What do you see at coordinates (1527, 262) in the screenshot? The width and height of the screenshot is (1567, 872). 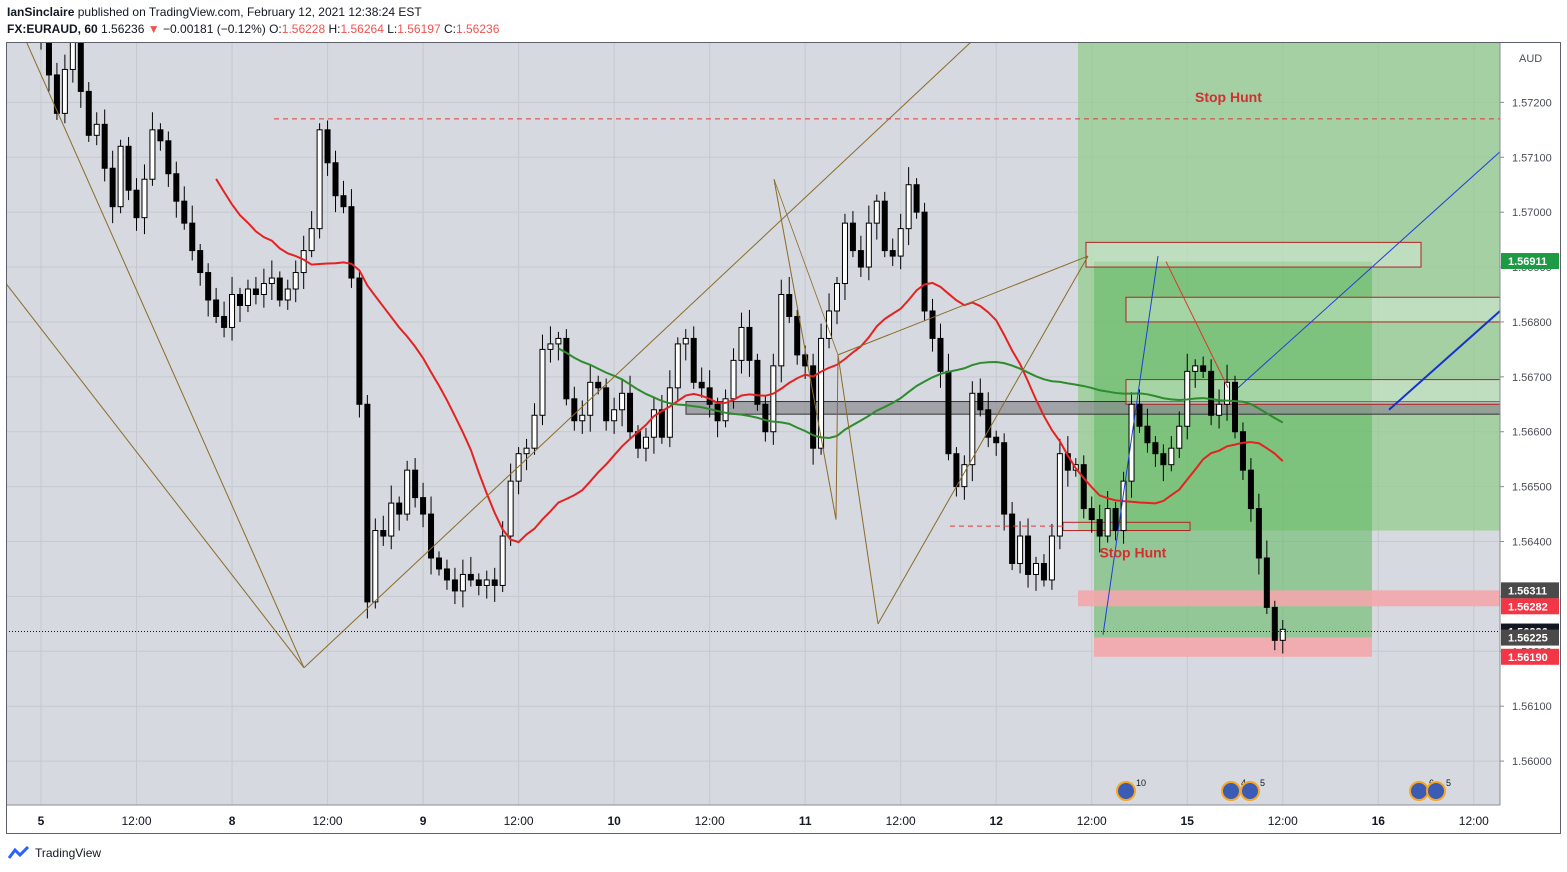 I see `price-tag-label: 1.56911` at bounding box center [1527, 262].